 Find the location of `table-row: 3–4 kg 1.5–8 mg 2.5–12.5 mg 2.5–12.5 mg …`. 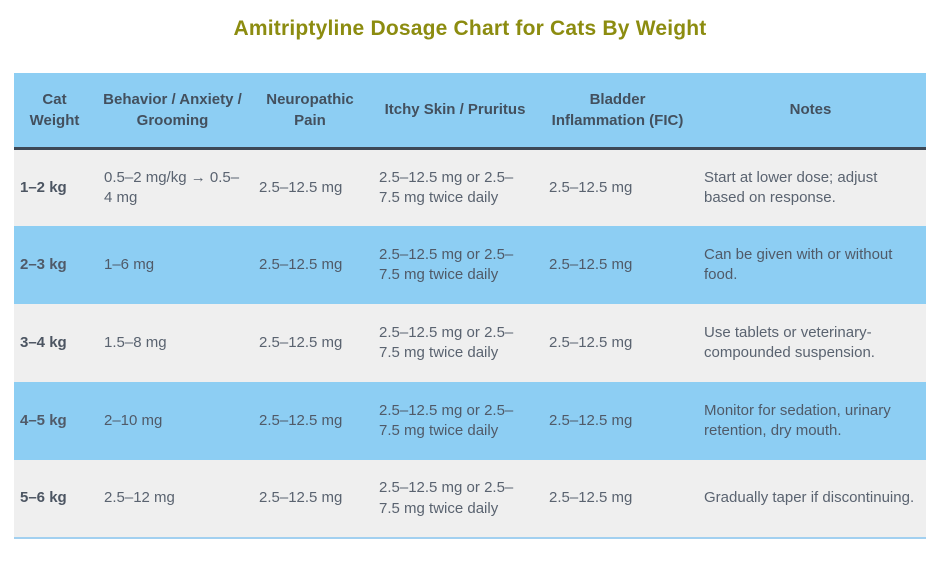

table-row: 3–4 kg 1.5–8 mg 2.5–12.5 mg 2.5–12.5 mg … is located at coordinates (470, 343).